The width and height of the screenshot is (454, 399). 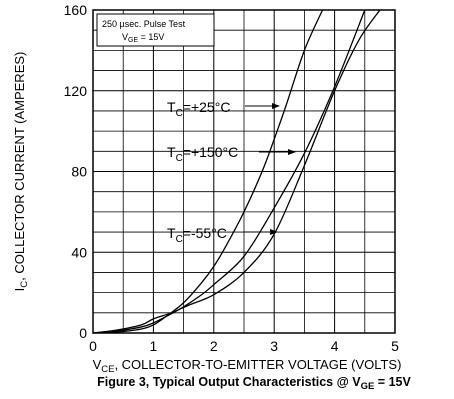 What do you see at coordinates (210, 152) in the screenshot?
I see `annotation-tc-150-suffix: =+150°C` at bounding box center [210, 152].